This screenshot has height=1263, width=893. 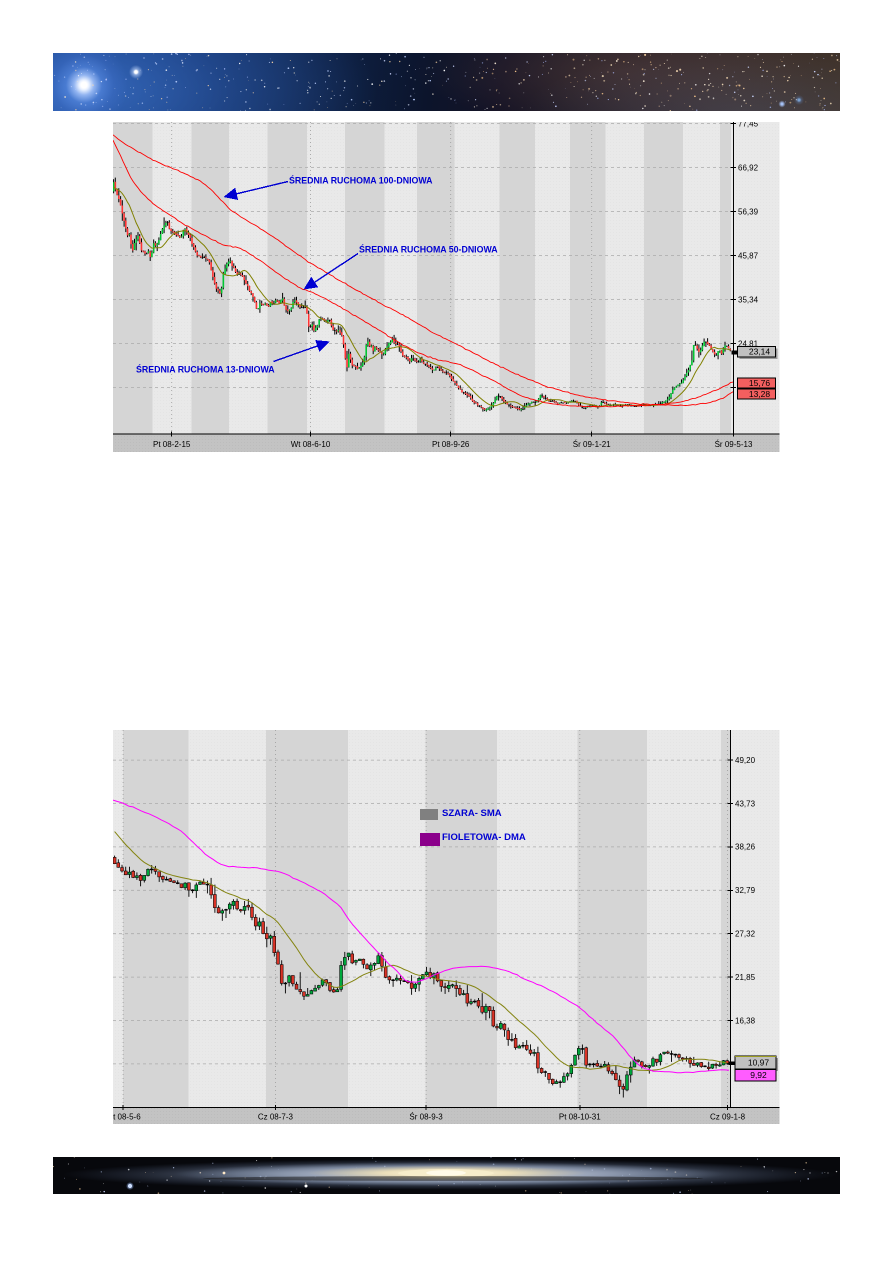 What do you see at coordinates (745, 803) in the screenshot?
I see `svg-text: 43,73` at bounding box center [745, 803].